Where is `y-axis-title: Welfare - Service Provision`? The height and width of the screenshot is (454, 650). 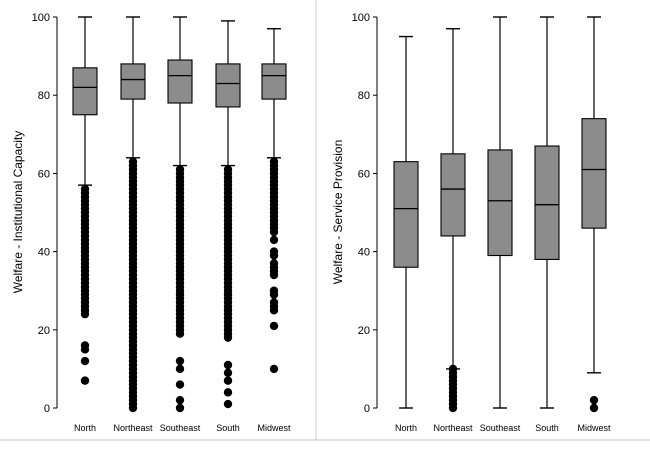
y-axis-title: Welfare - Service Provision is located at coordinates (338, 212).